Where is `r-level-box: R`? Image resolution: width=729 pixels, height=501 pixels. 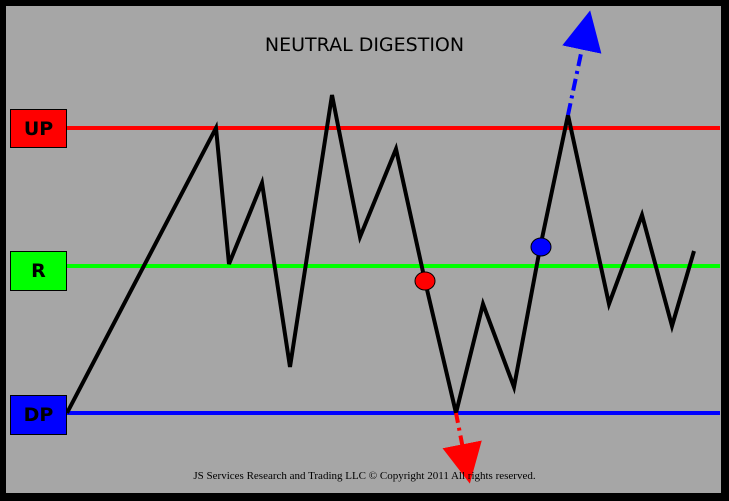
r-level-box: R is located at coordinates (38, 271).